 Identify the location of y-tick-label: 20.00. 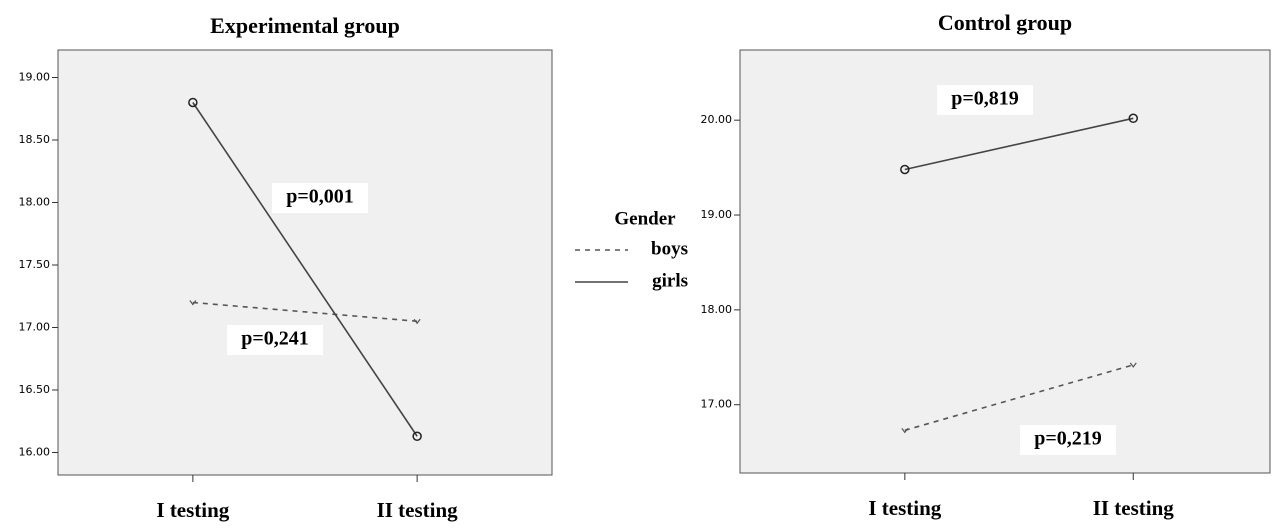
(717, 119).